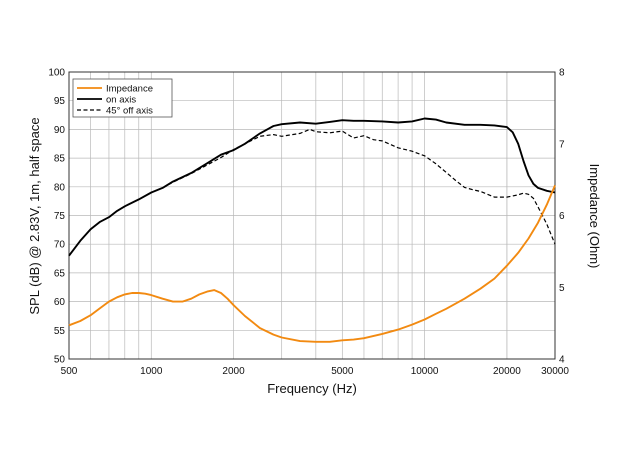  Describe the element at coordinates (60, 273) in the screenshot. I see `y-tick-label-left: 65` at that location.